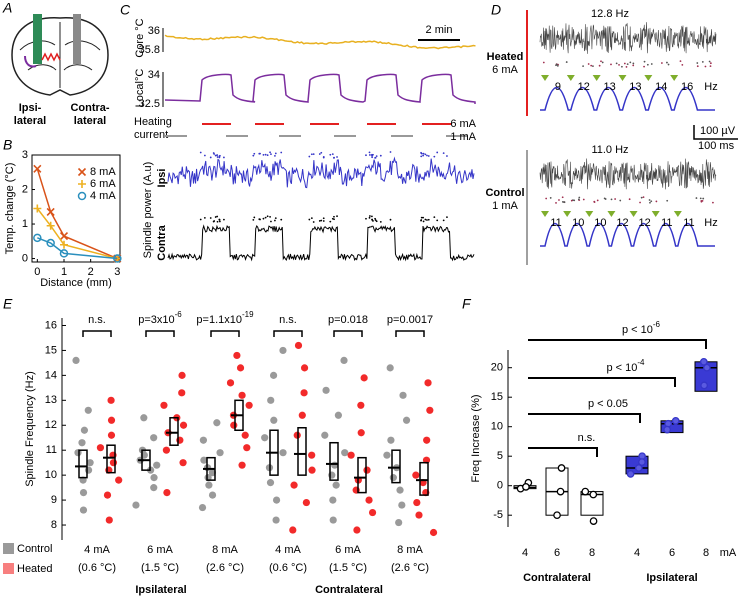  I want to click on marker, so click(117, 258).